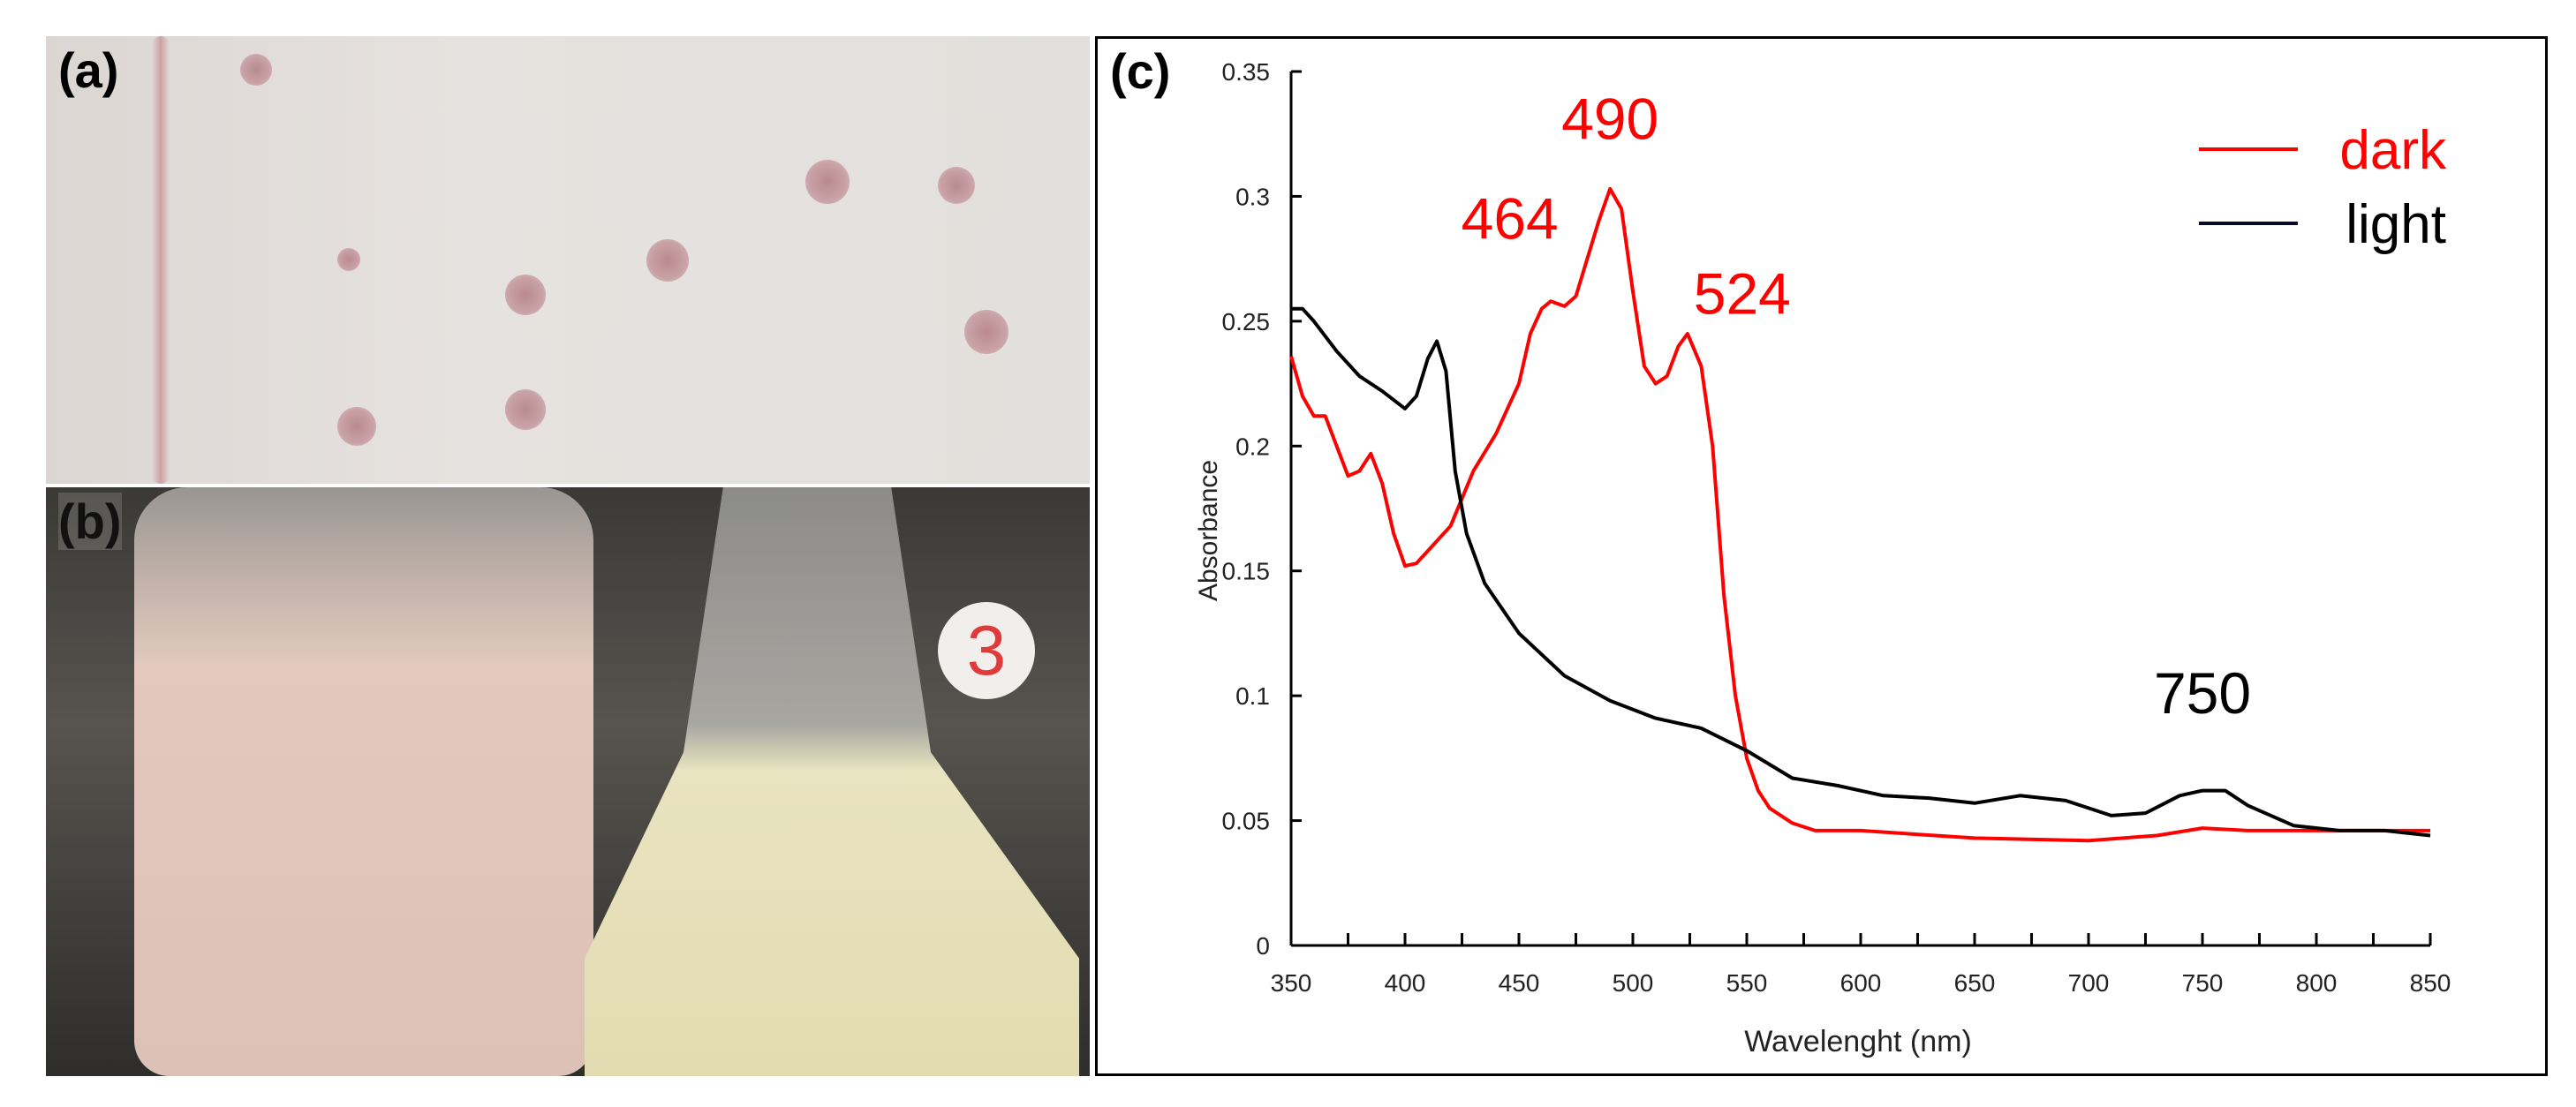 The image size is (2576, 1107). What do you see at coordinates (161, 260) in the screenshot?
I see `streak` at bounding box center [161, 260].